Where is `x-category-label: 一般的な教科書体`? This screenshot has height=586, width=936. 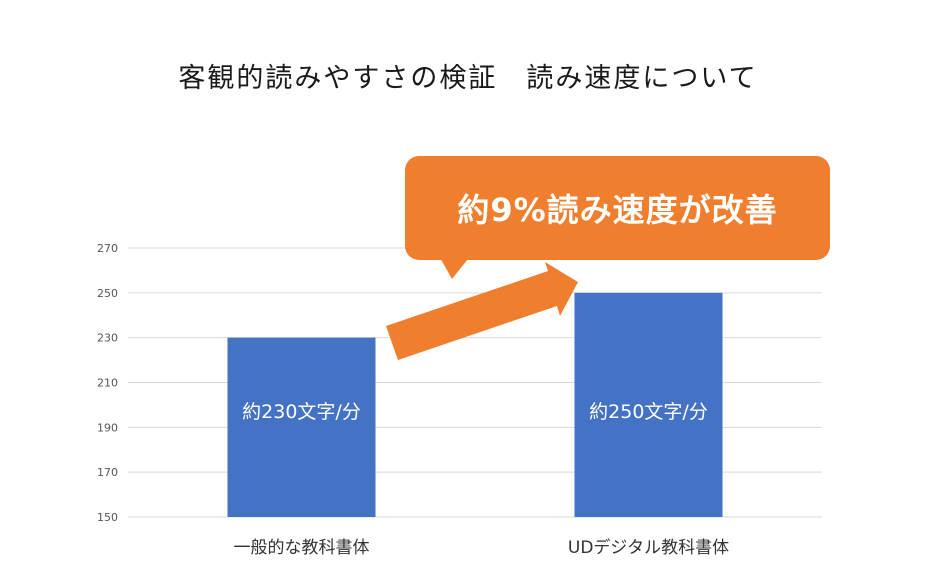 x-category-label: 一般的な教科書体 is located at coordinates (302, 548).